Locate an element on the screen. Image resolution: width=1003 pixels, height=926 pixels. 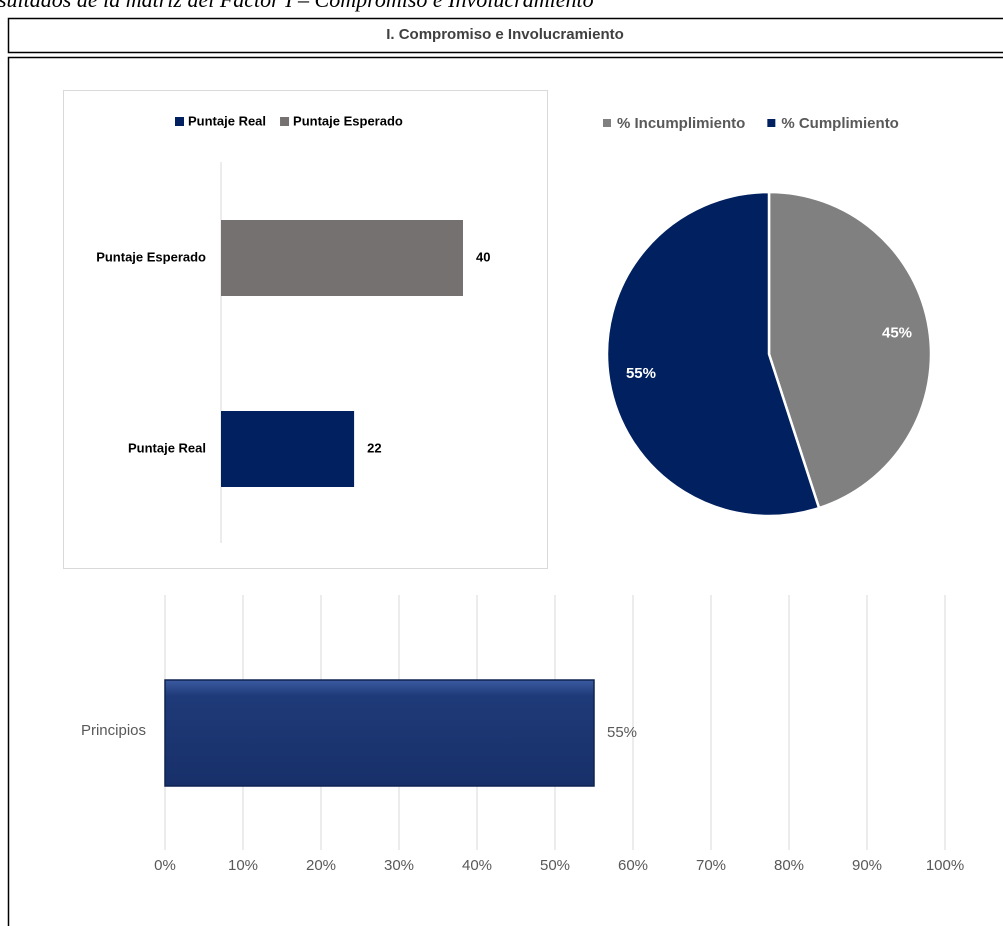
header-title: I. Compromiso e Involucramiento is located at coordinates (505, 34).